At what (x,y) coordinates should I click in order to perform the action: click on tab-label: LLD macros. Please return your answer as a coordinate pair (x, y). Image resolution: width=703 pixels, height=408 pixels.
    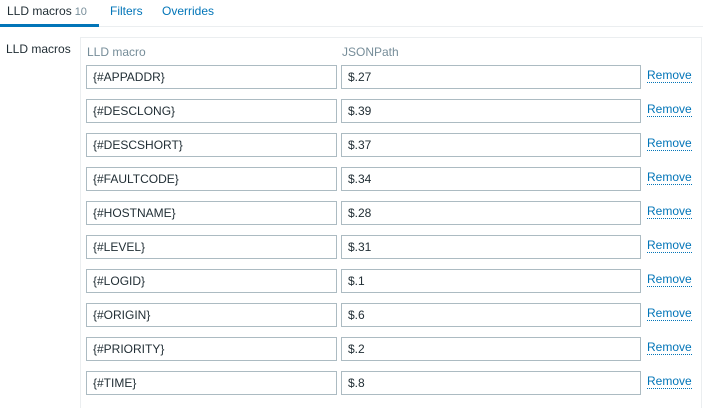
    Looking at the image, I should click on (39, 11).